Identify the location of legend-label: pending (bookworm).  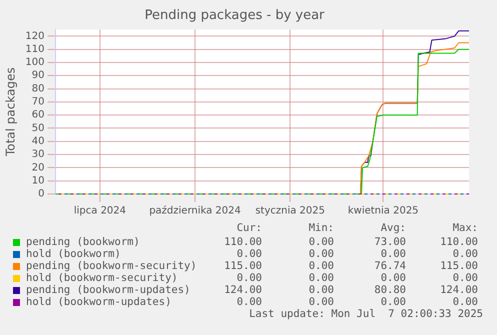
(83, 242).